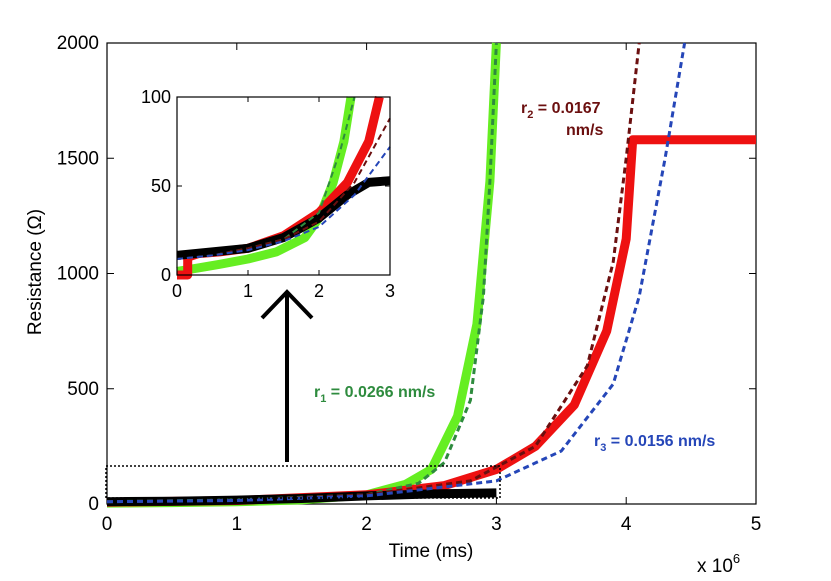 Image resolution: width=831 pixels, height=581 pixels. I want to click on inset-fit-r3-line, so click(283, 203).